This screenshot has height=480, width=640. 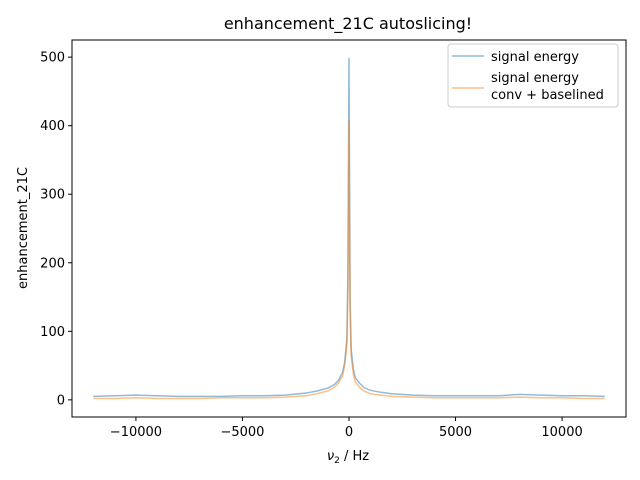 I want to click on legend-box, so click(x=533, y=75).